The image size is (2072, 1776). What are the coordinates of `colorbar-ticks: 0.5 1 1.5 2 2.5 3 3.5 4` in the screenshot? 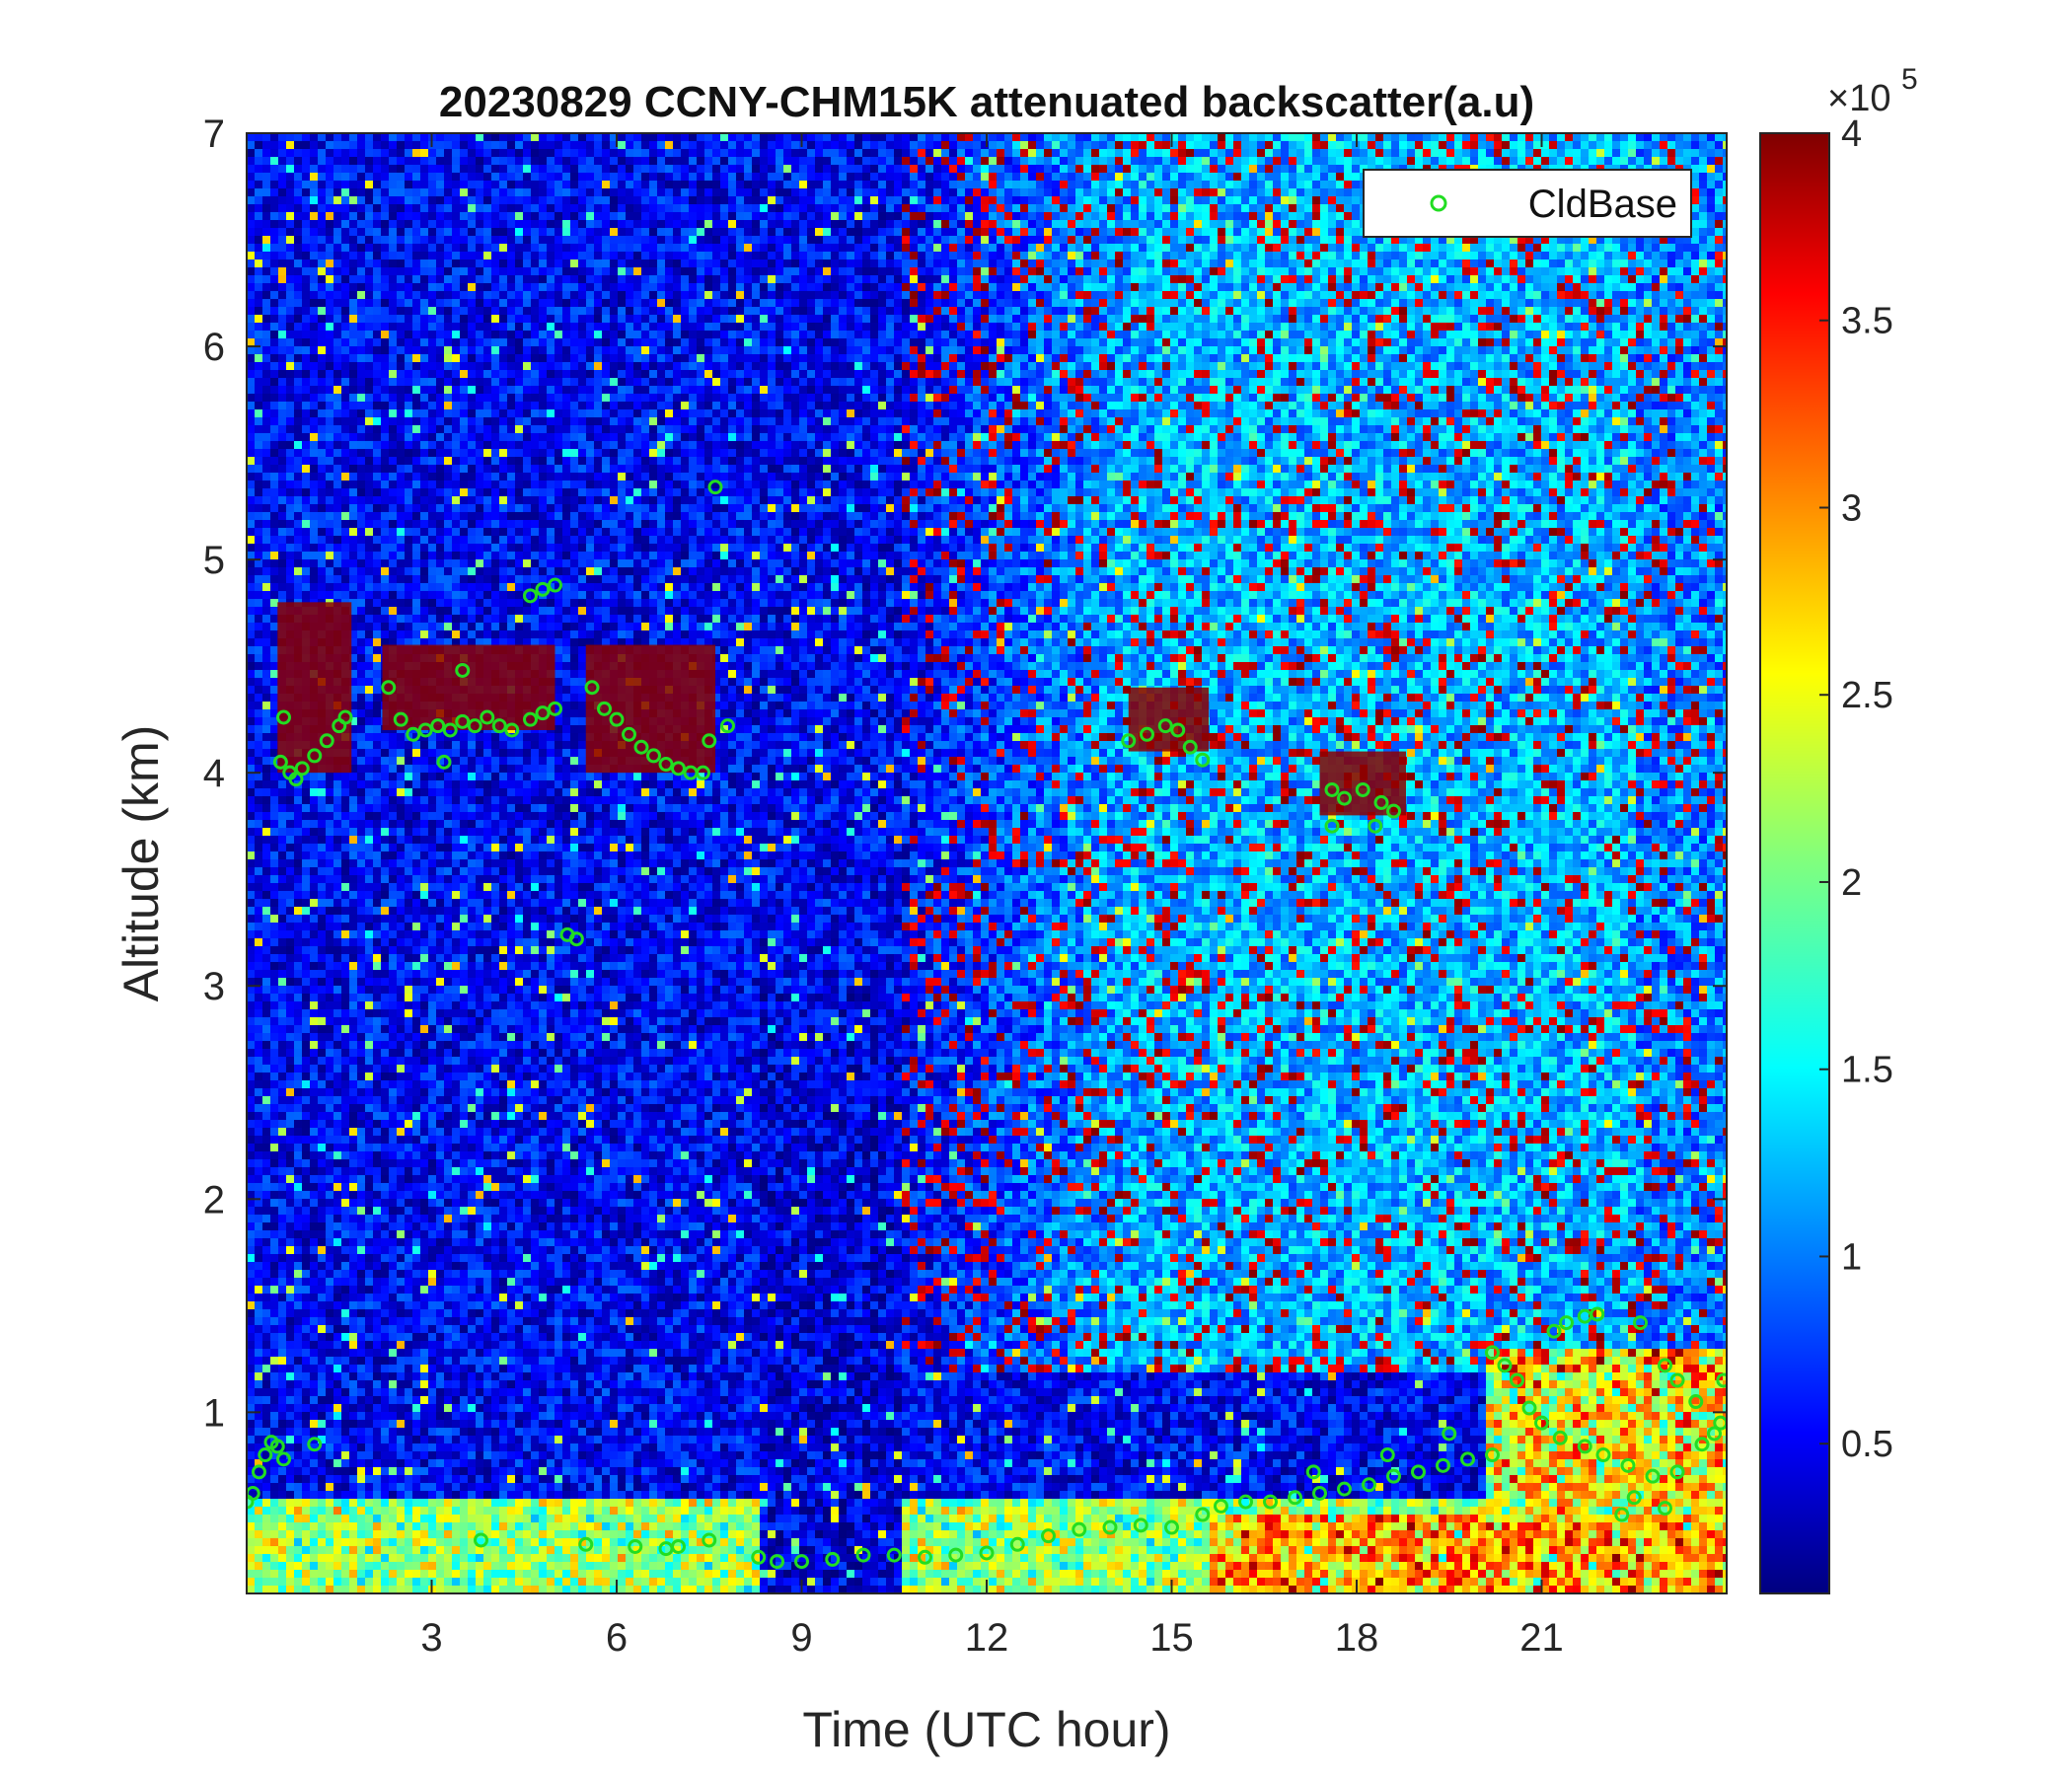 It's located at (1856, 789).